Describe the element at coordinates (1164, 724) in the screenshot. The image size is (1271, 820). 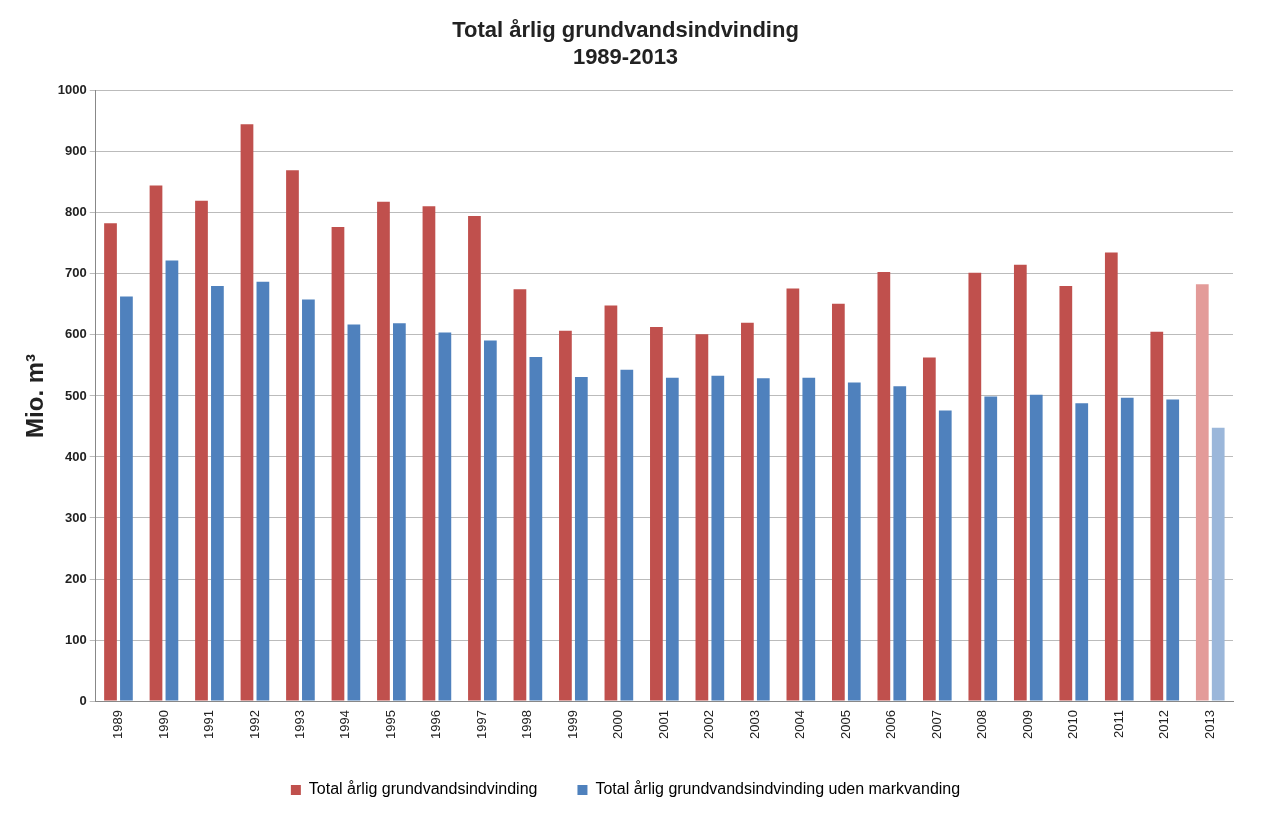
I see `x-tick-label: 2012` at that location.